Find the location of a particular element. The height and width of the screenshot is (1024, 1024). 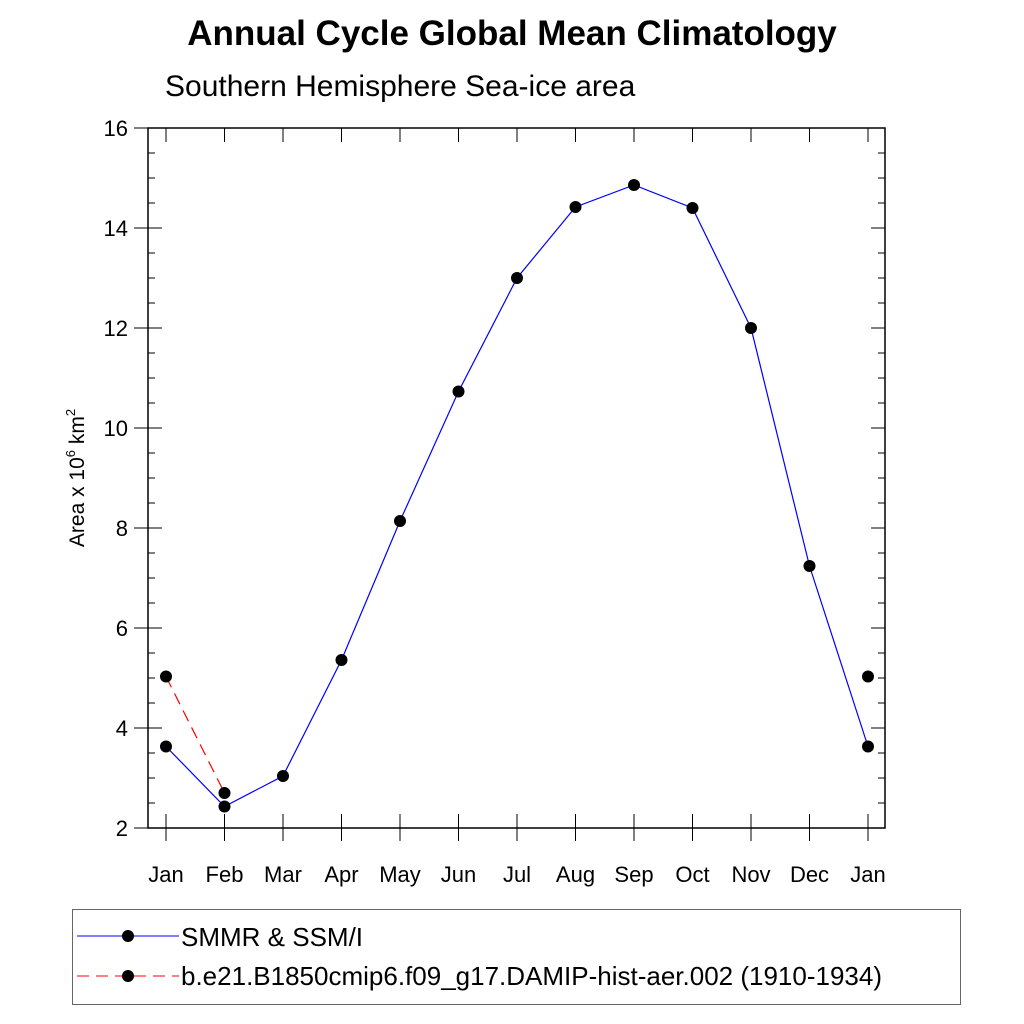

x-tick-label: Nov is located at coordinates (750, 874).